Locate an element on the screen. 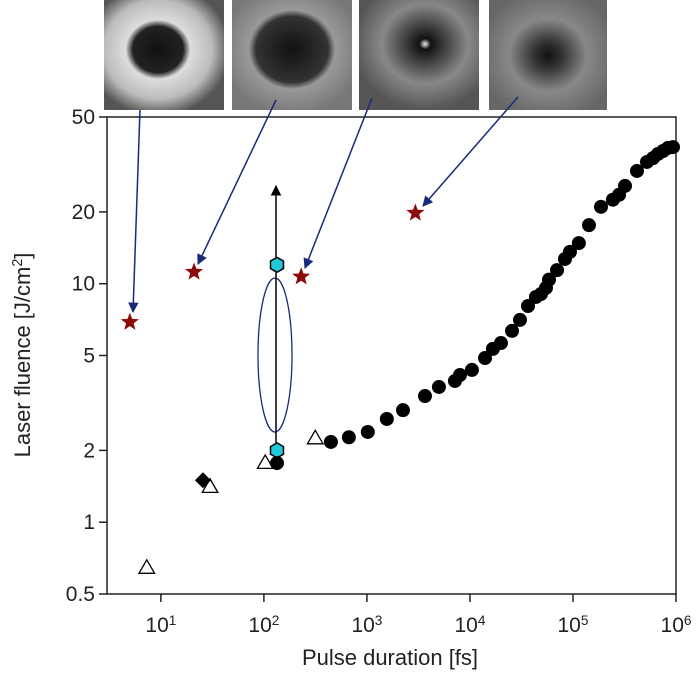  x-tick-label: 10⁴ is located at coordinates (469, 625).